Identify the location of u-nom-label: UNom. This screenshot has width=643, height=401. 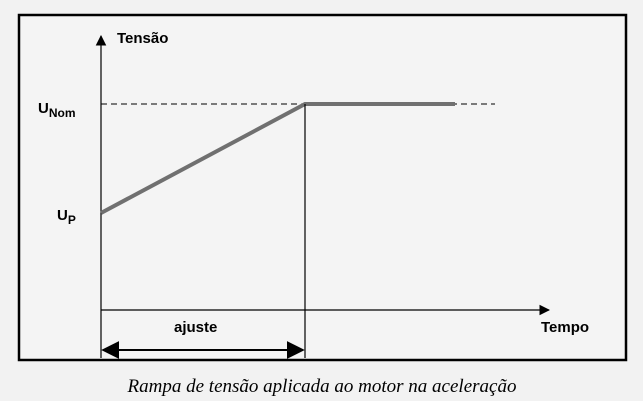
(57, 110).